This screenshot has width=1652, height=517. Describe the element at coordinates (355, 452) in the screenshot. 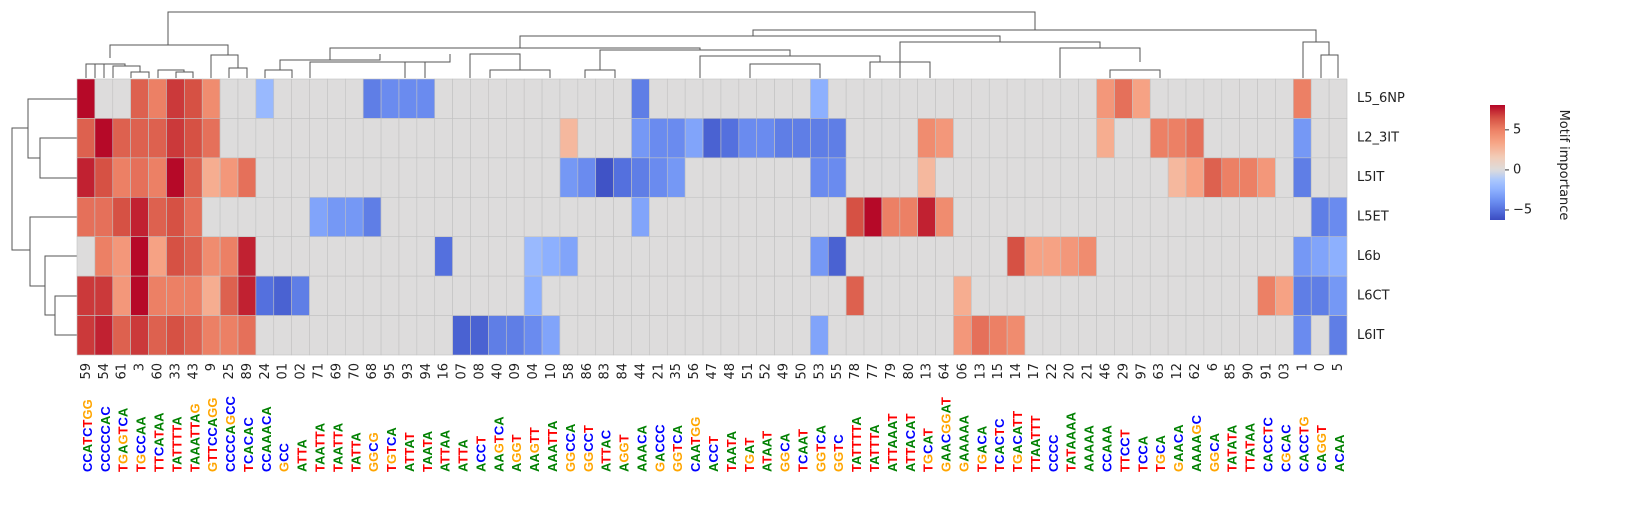

I see `motif-logo: TATTA` at that location.